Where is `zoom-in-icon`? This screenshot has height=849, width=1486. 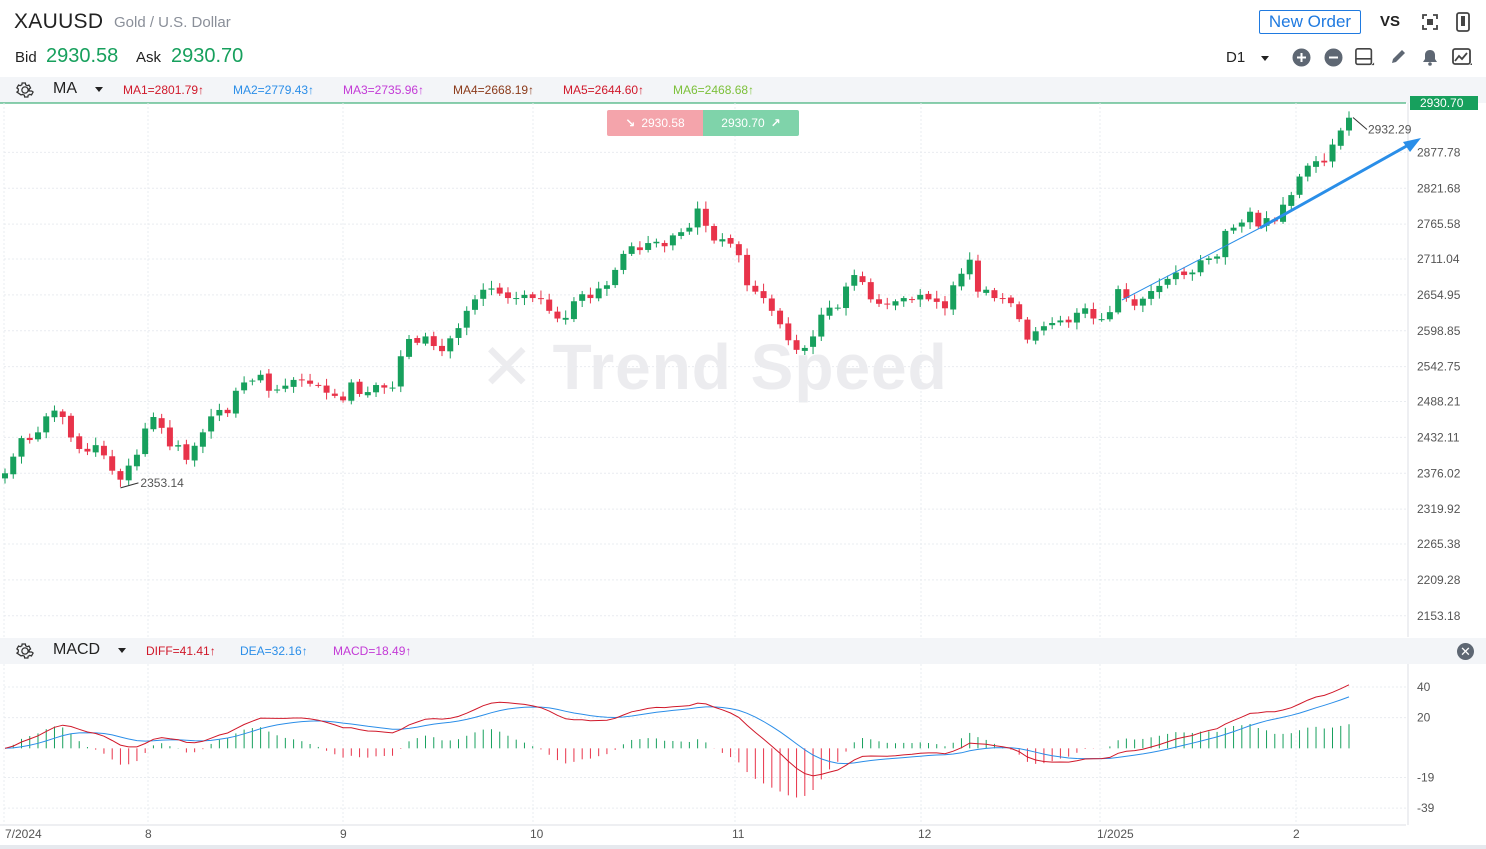
zoom-in-icon is located at coordinates (1301, 57).